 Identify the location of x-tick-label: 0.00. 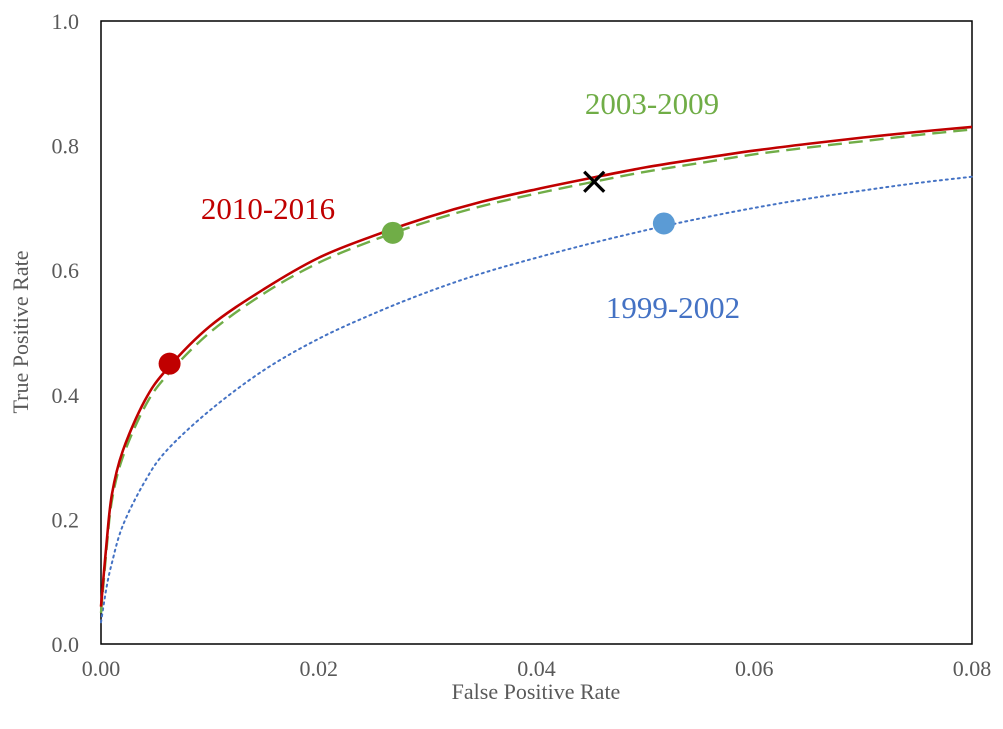
(101, 668).